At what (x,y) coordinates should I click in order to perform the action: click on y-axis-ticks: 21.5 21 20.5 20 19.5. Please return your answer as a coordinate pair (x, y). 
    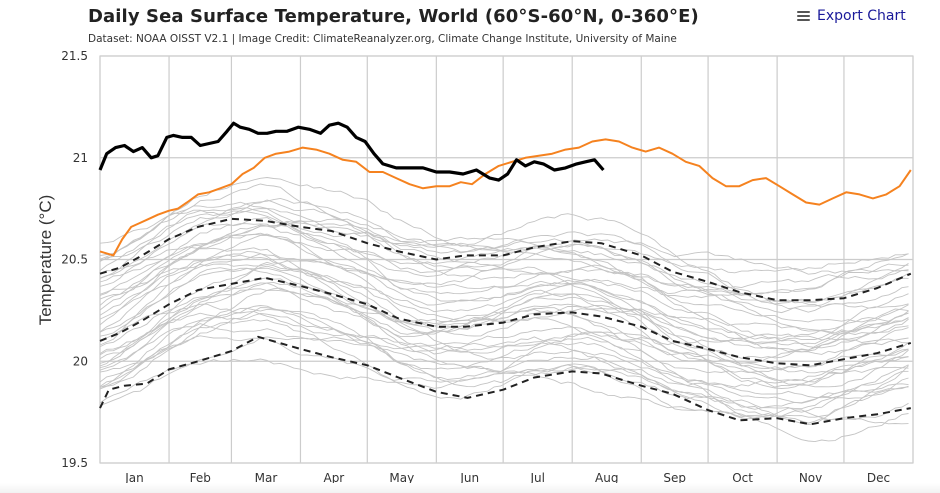
    Looking at the image, I should click on (74, 259).